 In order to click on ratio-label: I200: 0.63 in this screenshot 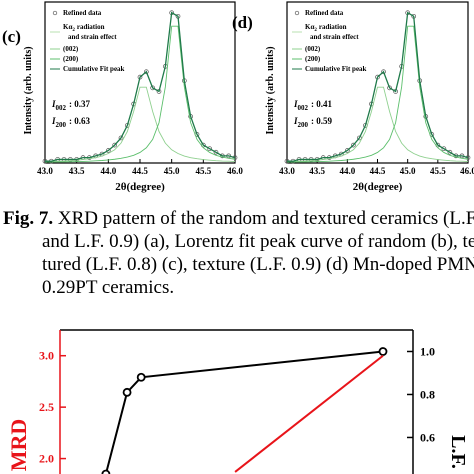, I will do `click(71, 122)`.